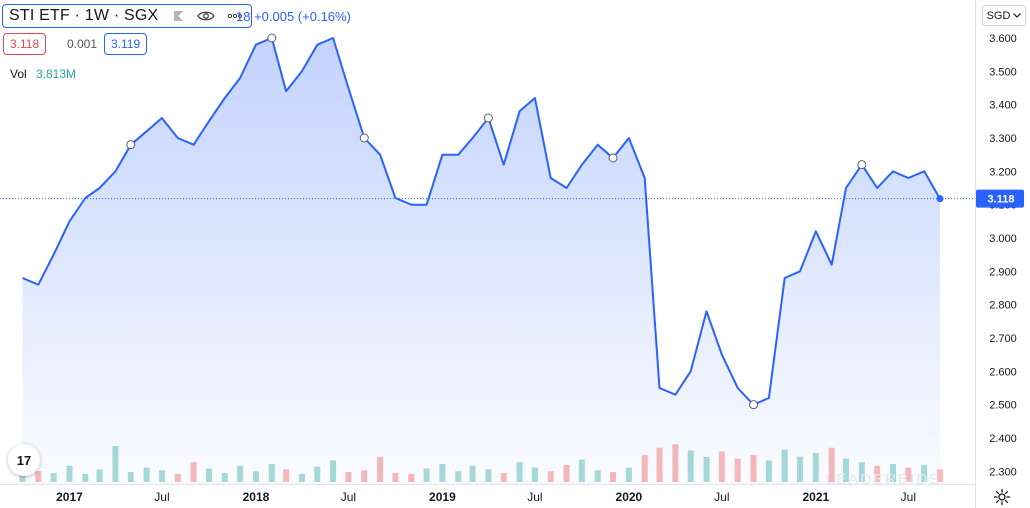 The width and height of the screenshot is (1030, 508). I want to click on price-tick-label: 2.700, so click(1003, 339).